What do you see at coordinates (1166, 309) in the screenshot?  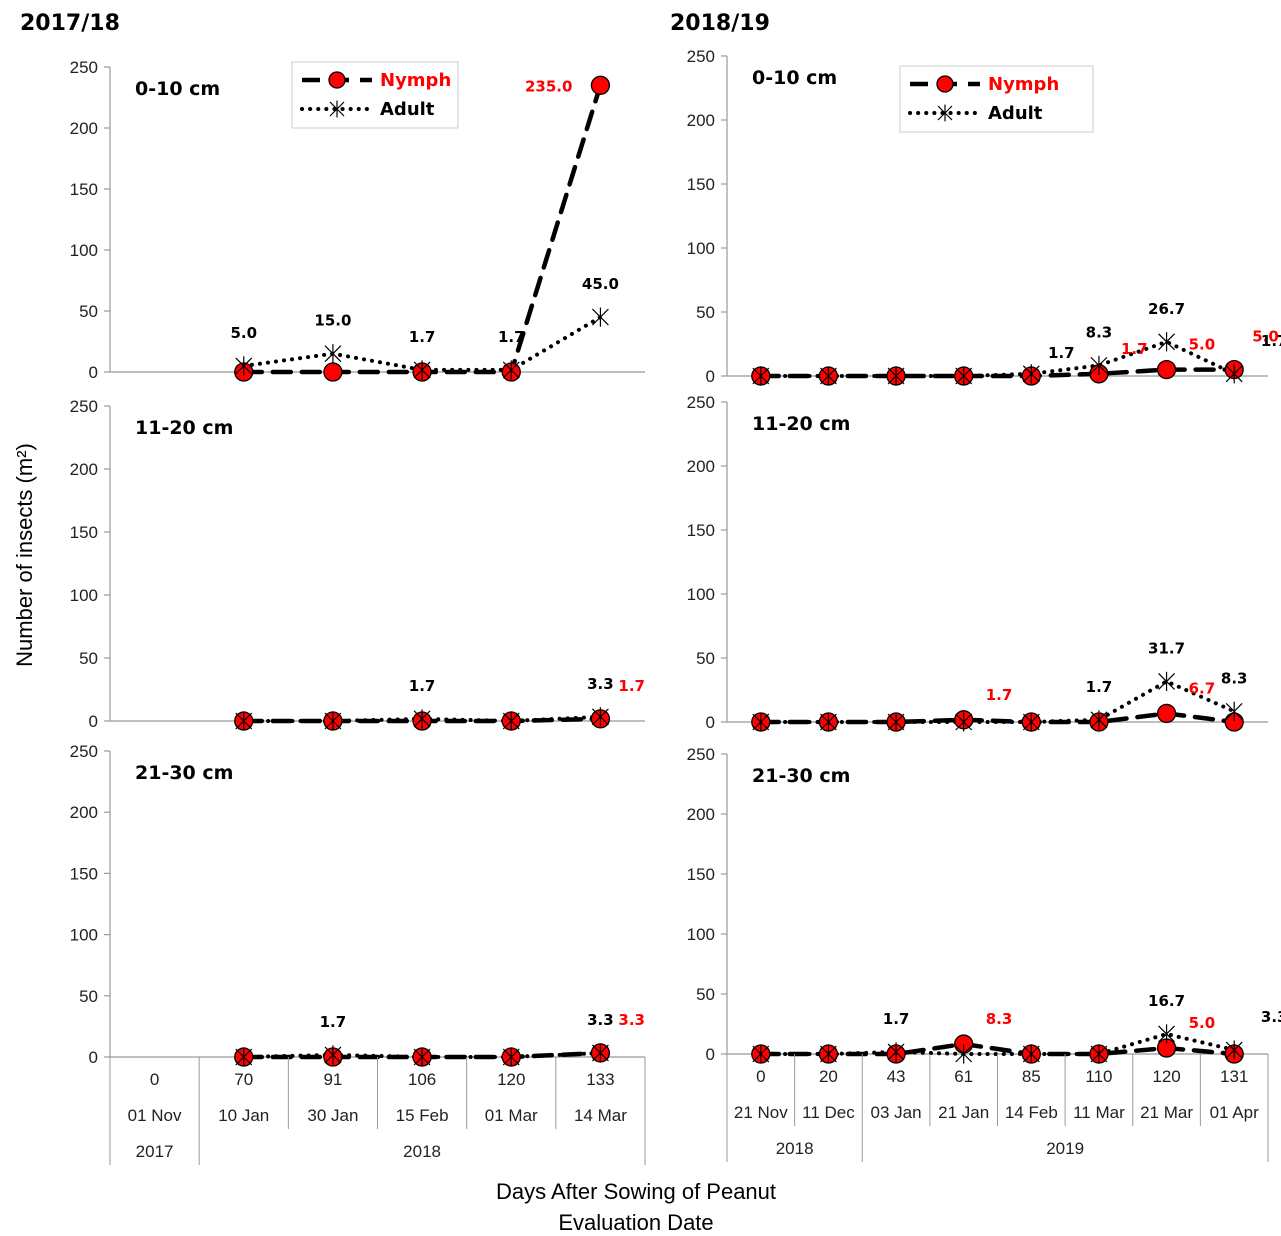 I see `data-label-adult: 26.7` at bounding box center [1166, 309].